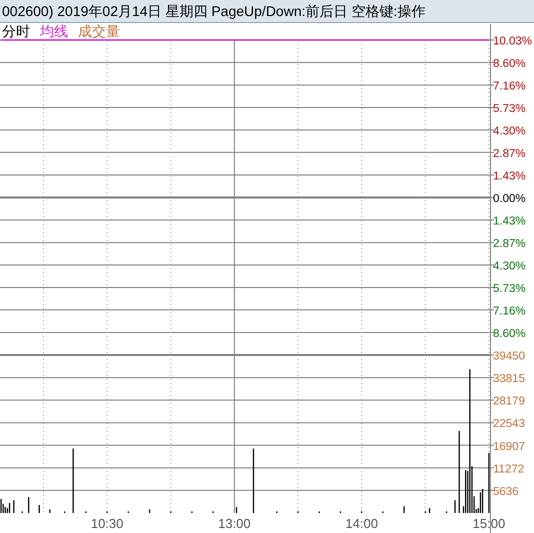  What do you see at coordinates (214, 11) in the screenshot?
I see `chart-title: 002600) 2019年02月14日 星期四 PageUp/Down:前后日 空格键:操作` at bounding box center [214, 11].